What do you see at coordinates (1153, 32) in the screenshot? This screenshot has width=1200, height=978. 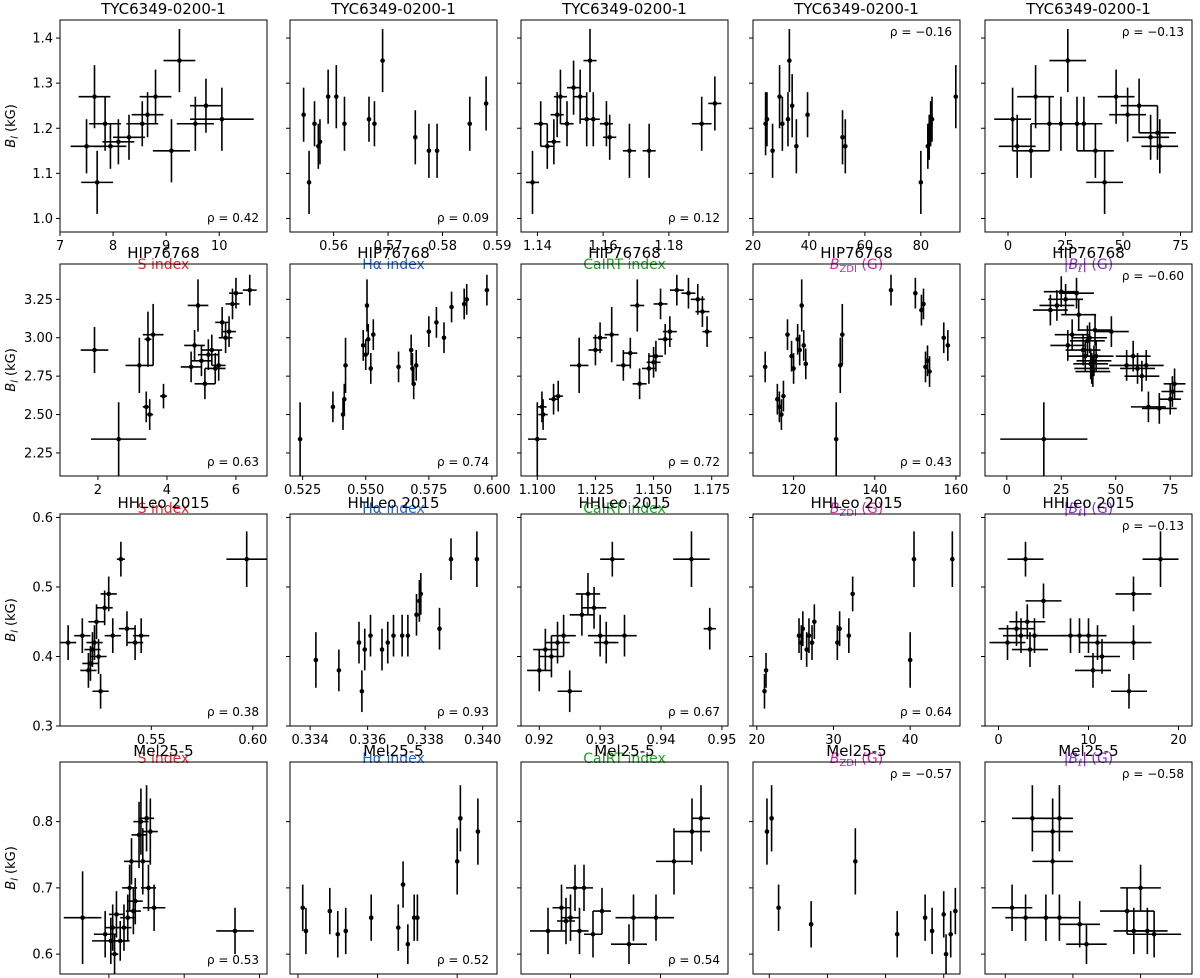 I see `correlation-label: ρ = −0.13` at bounding box center [1153, 32].